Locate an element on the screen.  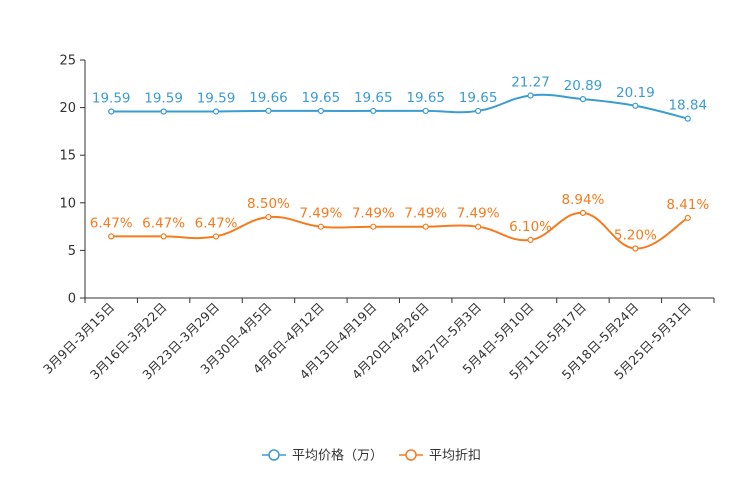
legend: 平均价格（万） 平均折扣 is located at coordinates (371, 456).